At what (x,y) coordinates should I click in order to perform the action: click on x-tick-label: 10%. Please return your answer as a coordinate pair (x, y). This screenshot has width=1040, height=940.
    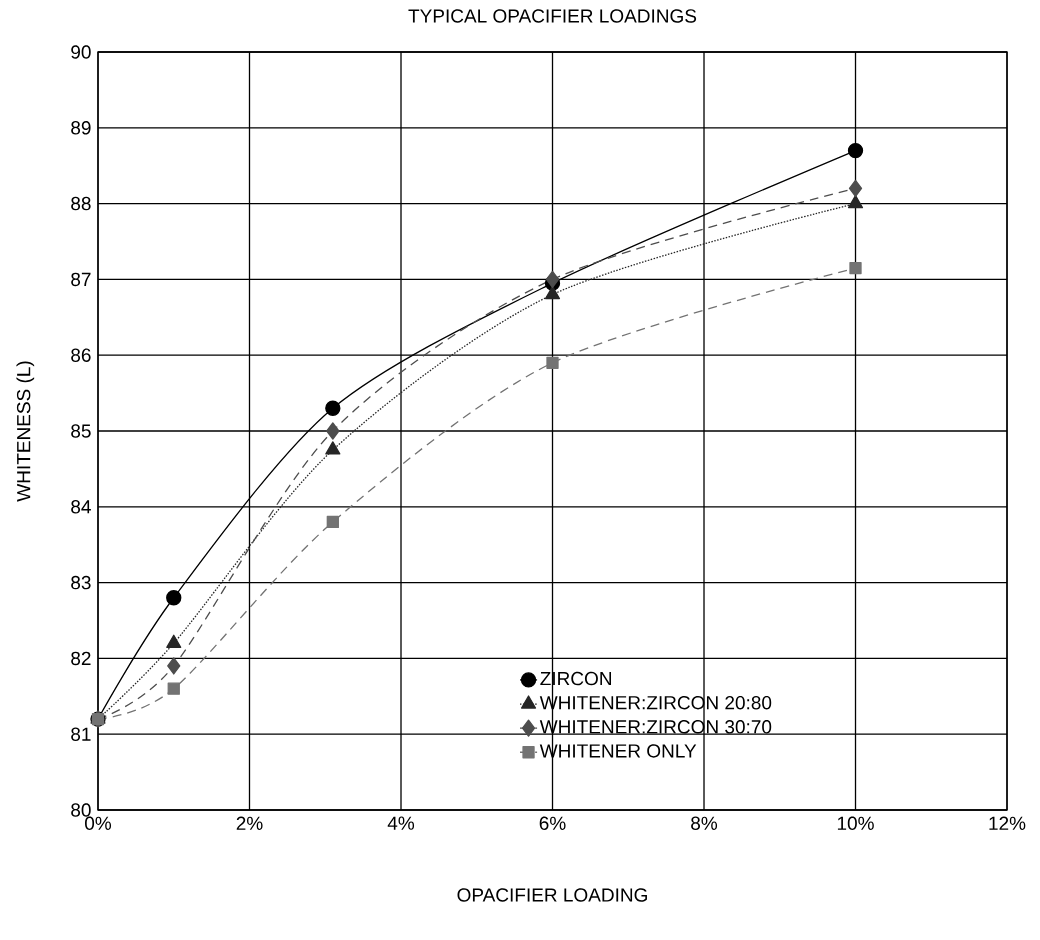
    Looking at the image, I should click on (855, 823).